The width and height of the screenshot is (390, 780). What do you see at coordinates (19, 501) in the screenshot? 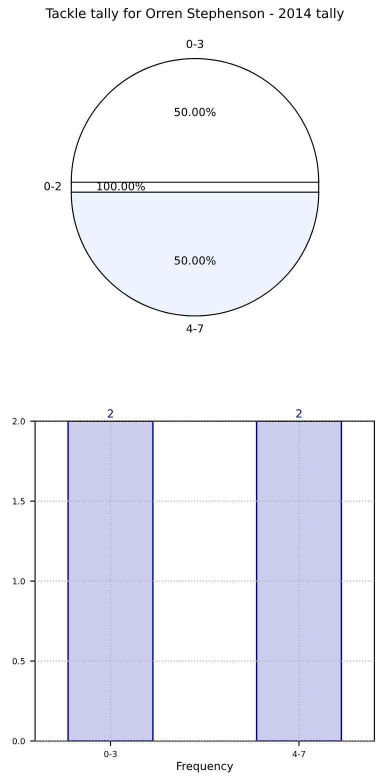
I see `y-tick-label: 1.5` at bounding box center [19, 501].